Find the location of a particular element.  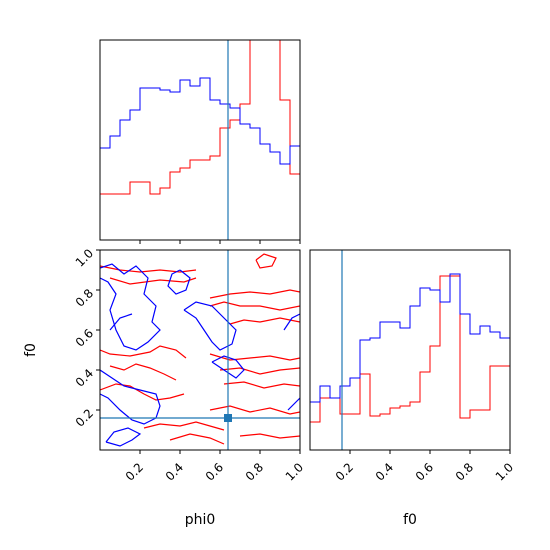

contour-ytick-label: 0.2 is located at coordinates (84, 417).